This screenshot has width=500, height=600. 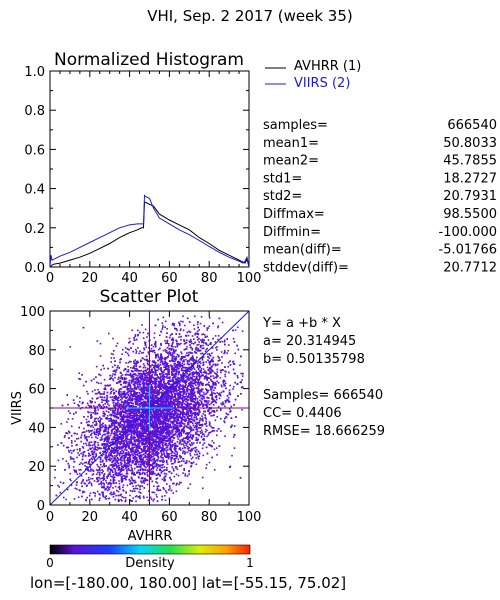 I want to click on legend-label-viirs: VIIRS (2), so click(x=322, y=83).